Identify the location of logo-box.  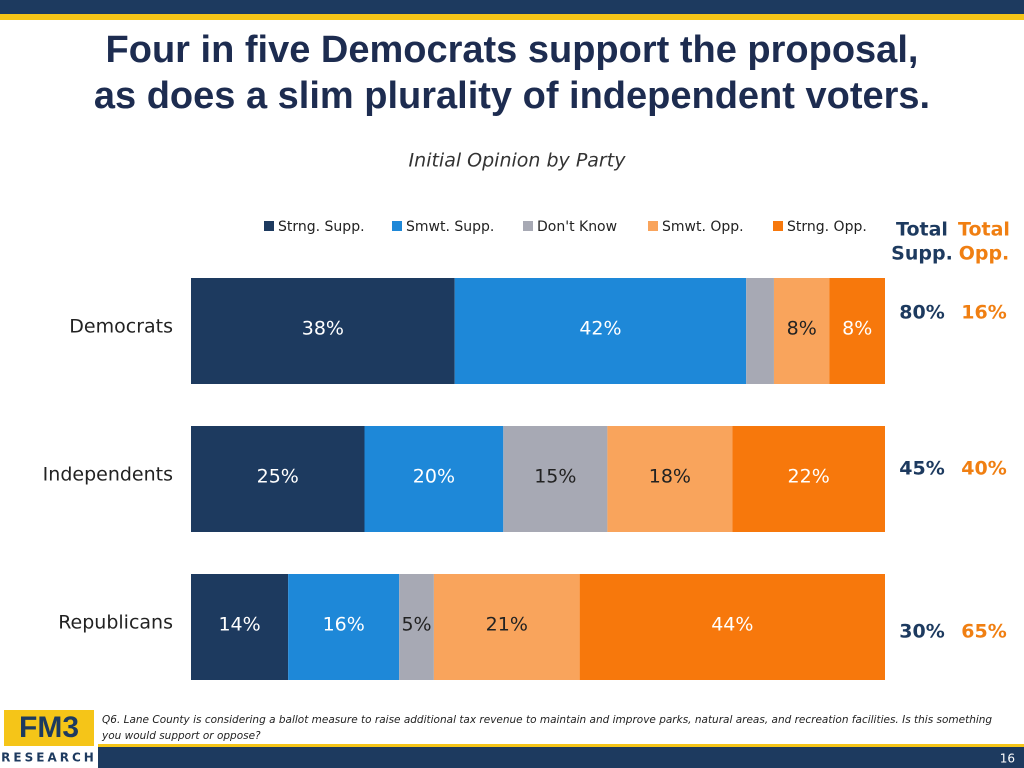
(49, 728).